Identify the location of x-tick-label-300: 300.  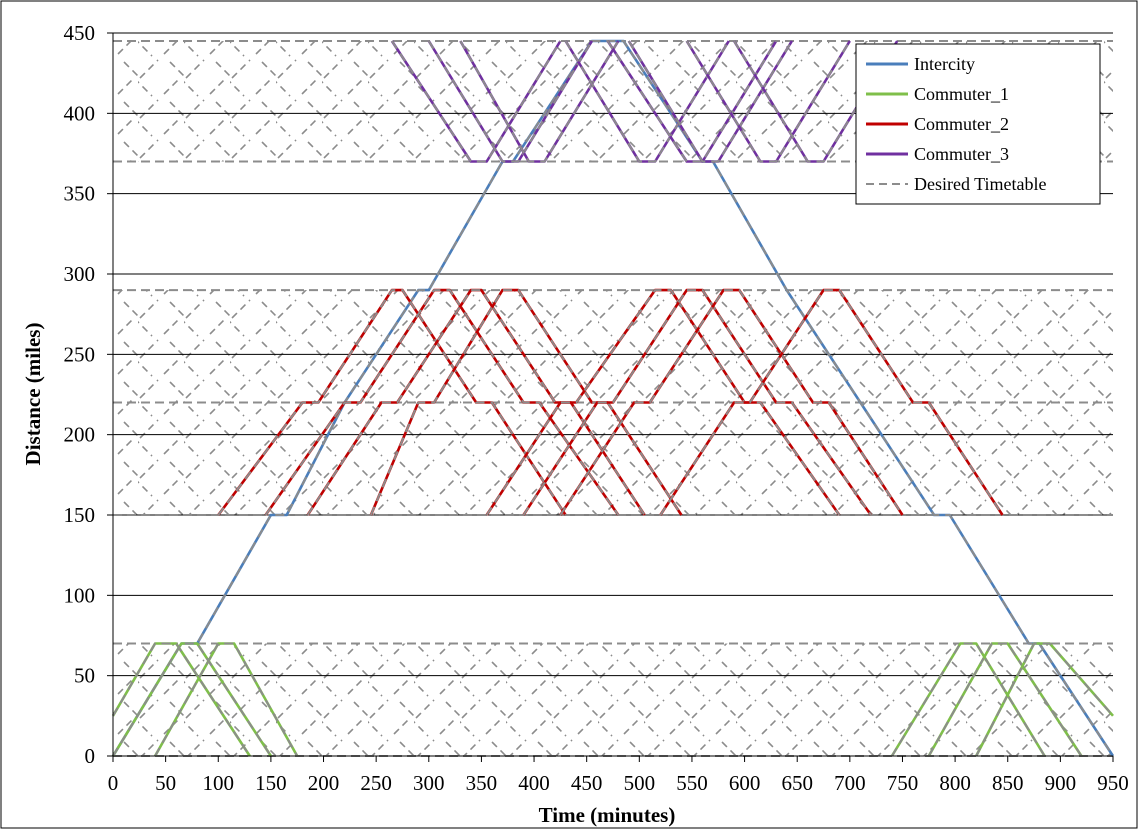
(429, 783).